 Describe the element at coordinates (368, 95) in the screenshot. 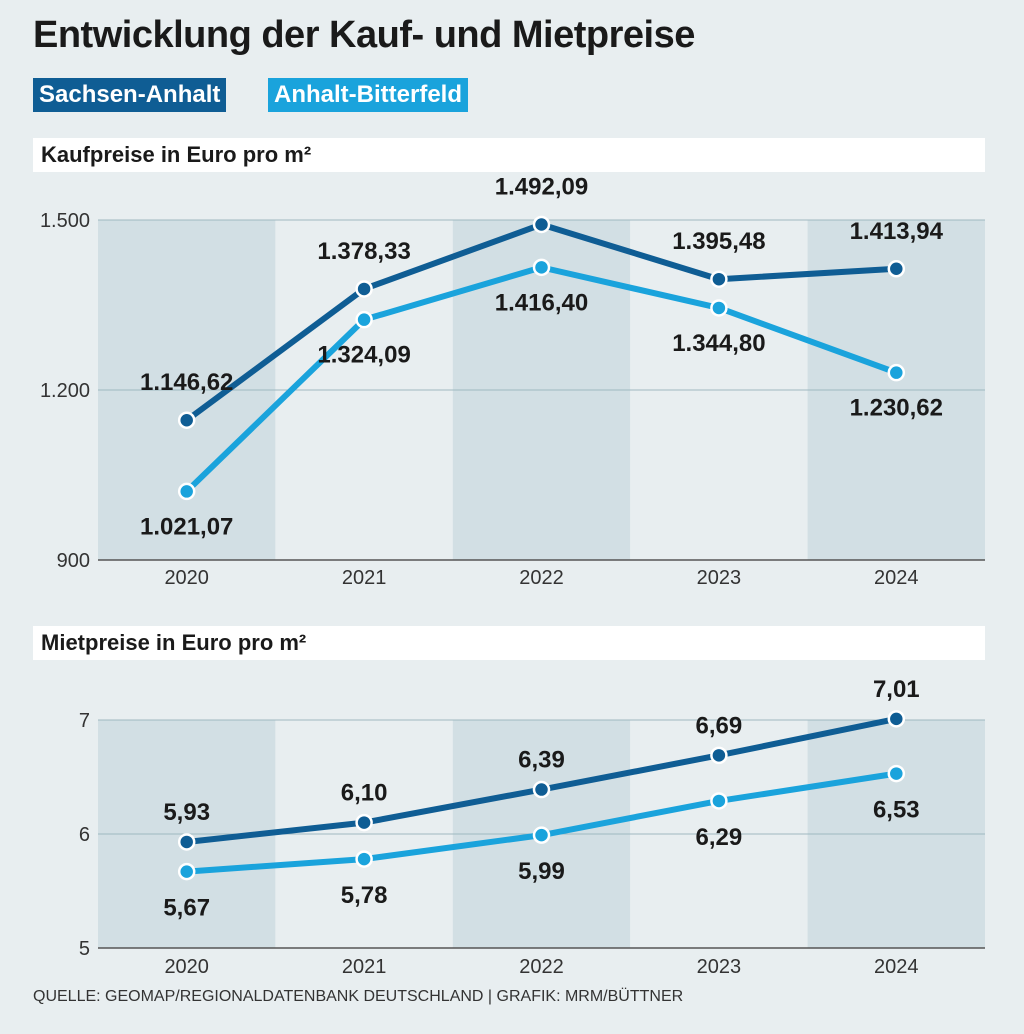

I see `legend-item-anhalt-bitterfeld: Anhalt-Bitterfeld` at that location.